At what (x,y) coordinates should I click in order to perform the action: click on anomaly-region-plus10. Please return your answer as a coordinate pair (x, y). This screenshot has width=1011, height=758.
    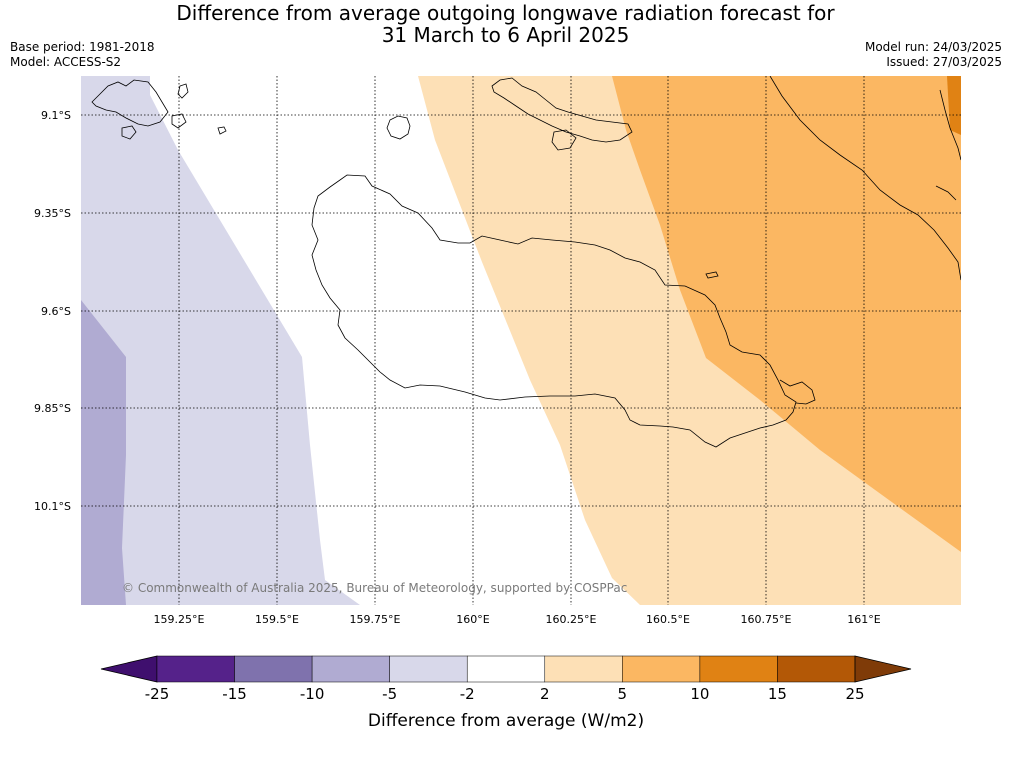
    Looking at the image, I should click on (954, 105).